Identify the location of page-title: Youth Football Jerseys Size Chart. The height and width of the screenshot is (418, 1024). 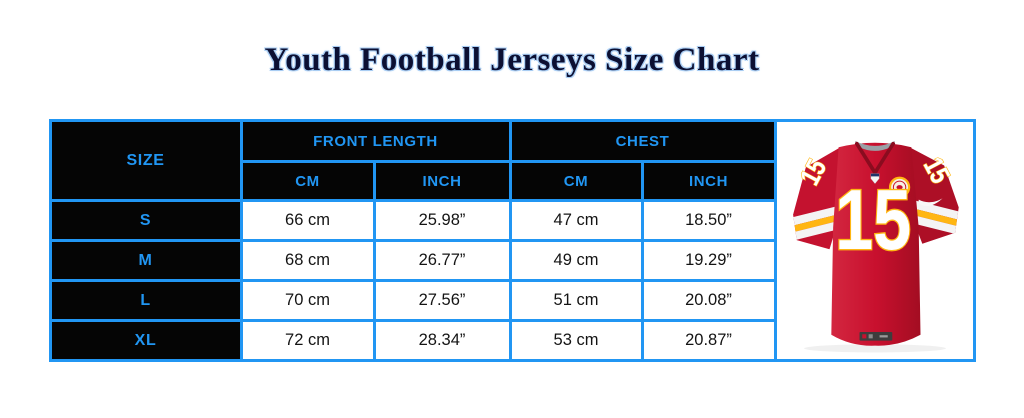
(512, 60).